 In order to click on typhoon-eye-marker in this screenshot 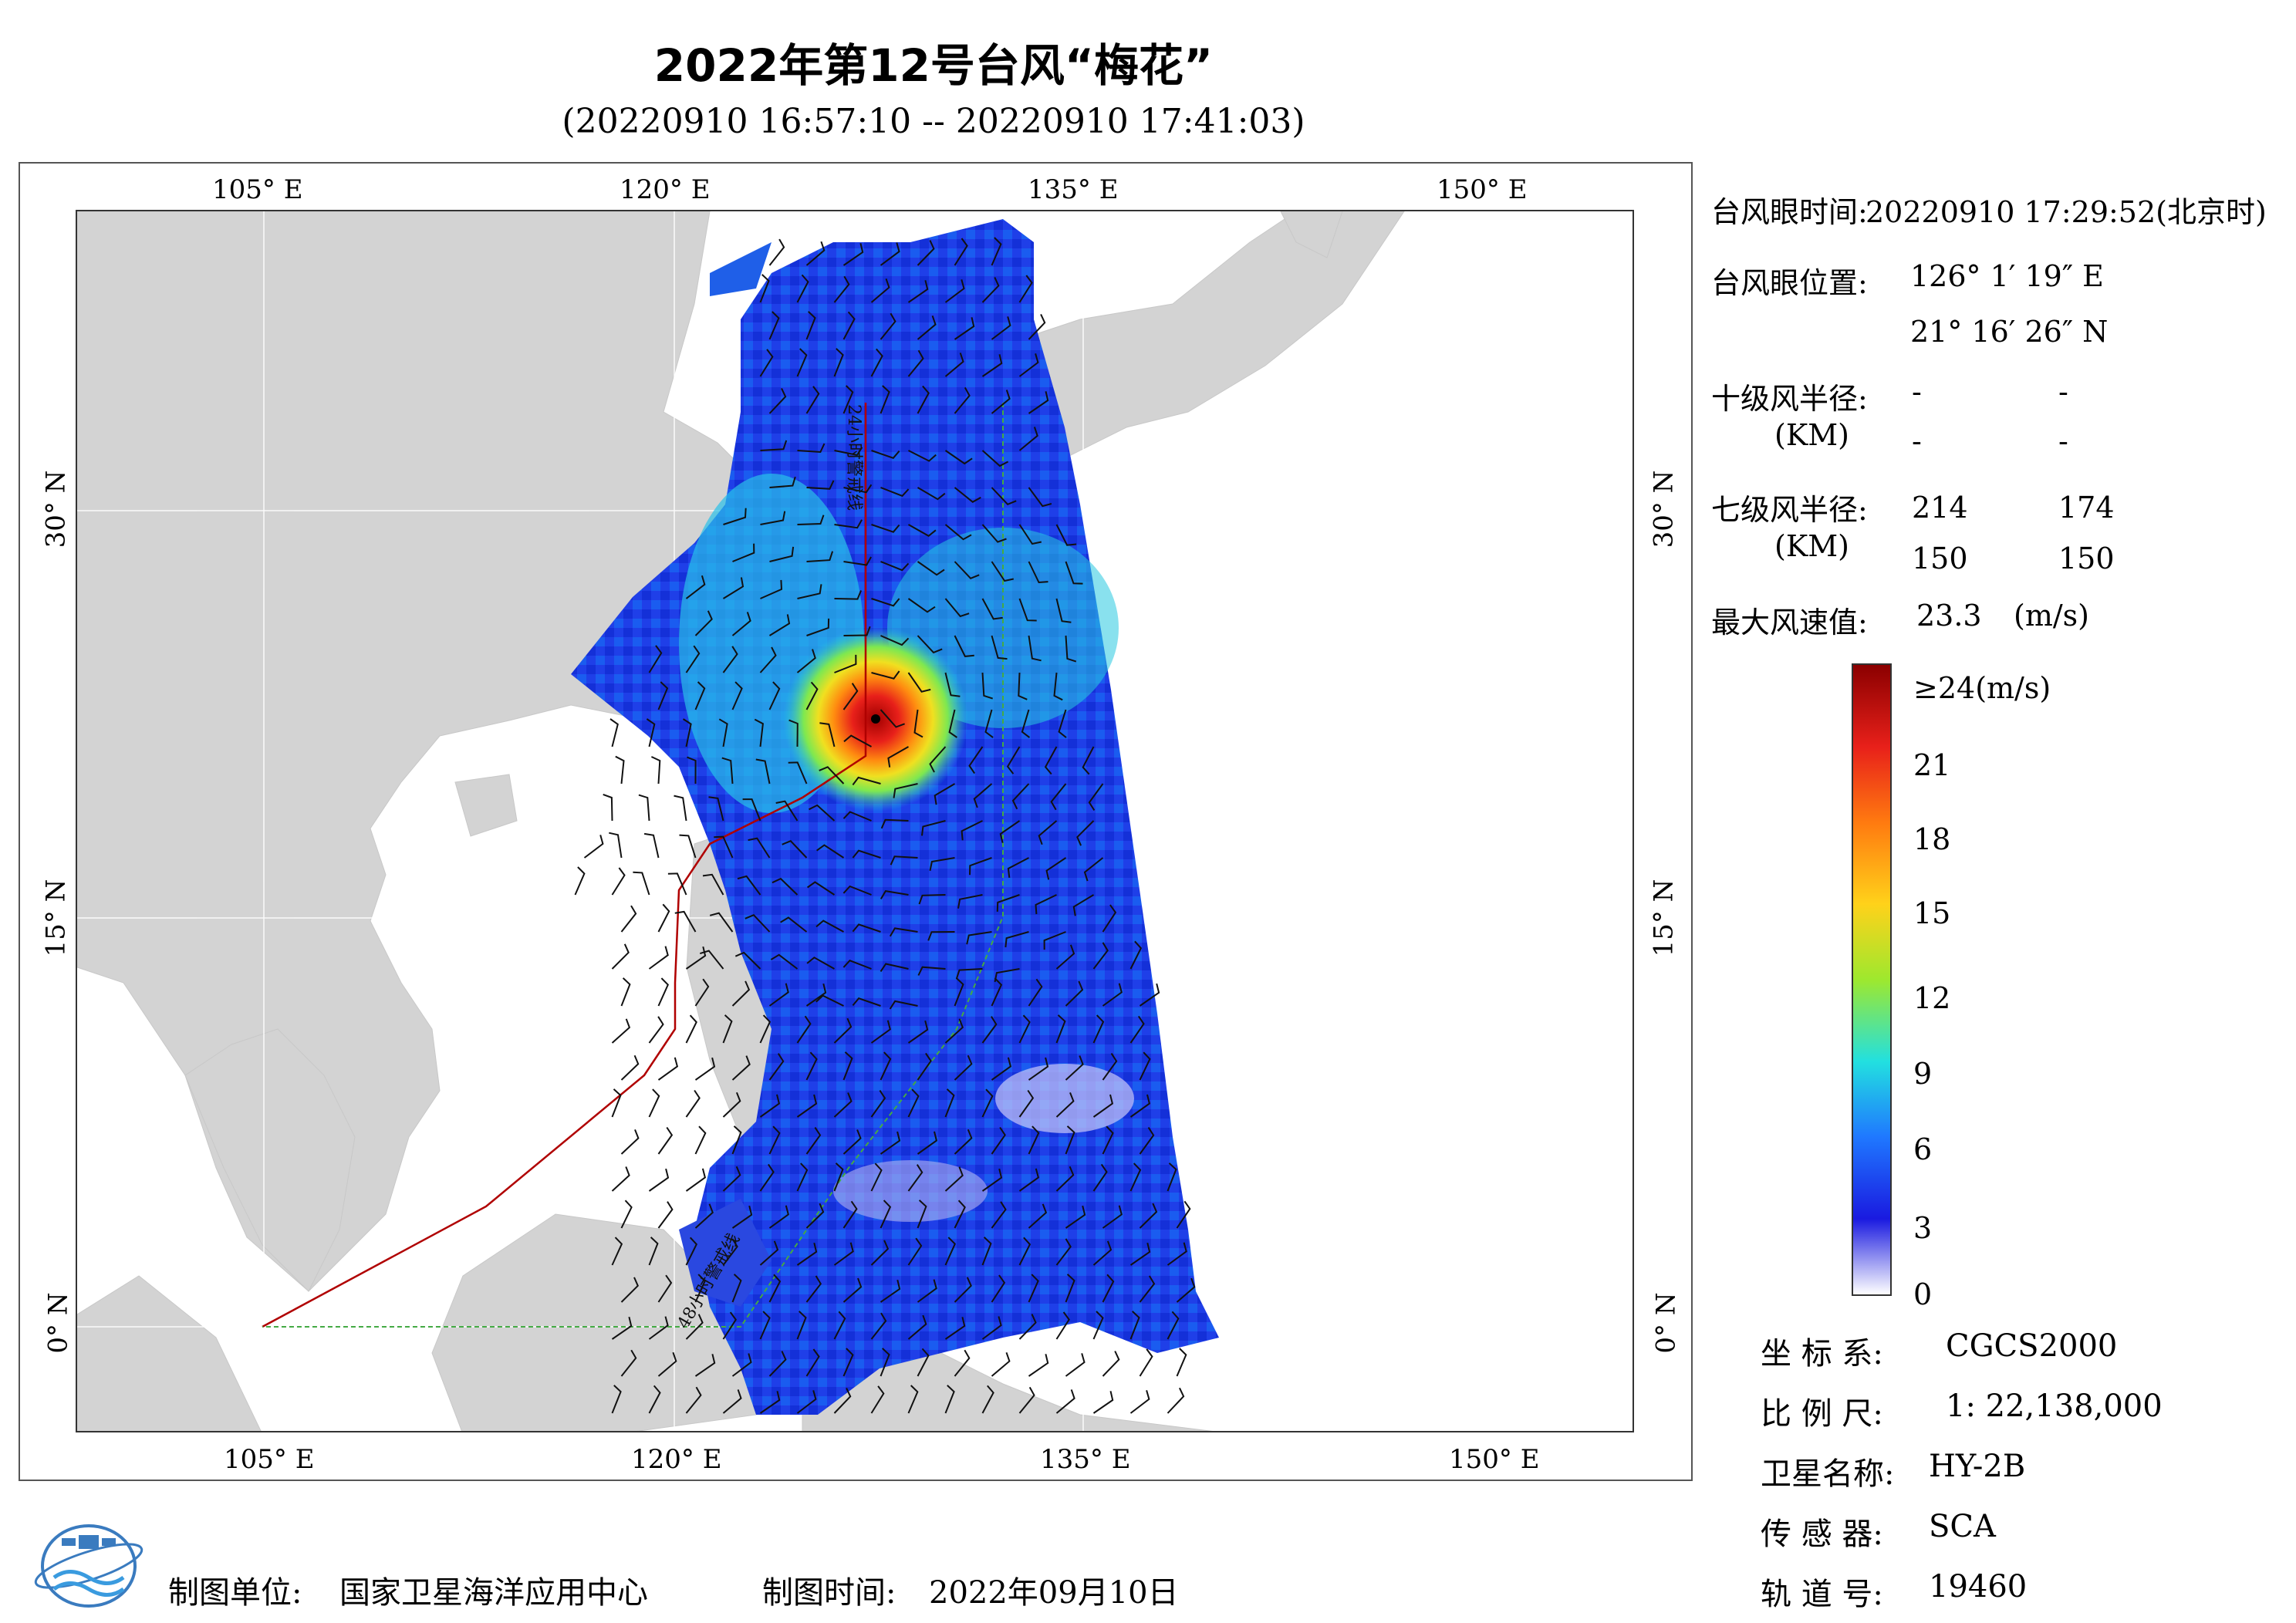, I will do `click(875, 719)`.